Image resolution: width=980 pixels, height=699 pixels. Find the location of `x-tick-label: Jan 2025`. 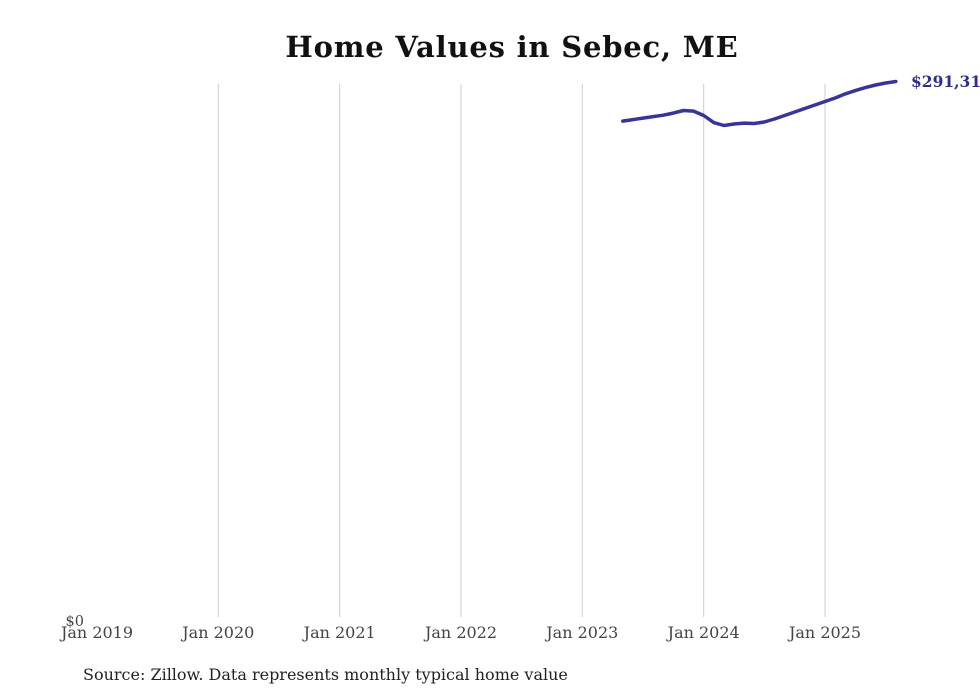

x-tick-label: Jan 2025 is located at coordinates (825, 632).